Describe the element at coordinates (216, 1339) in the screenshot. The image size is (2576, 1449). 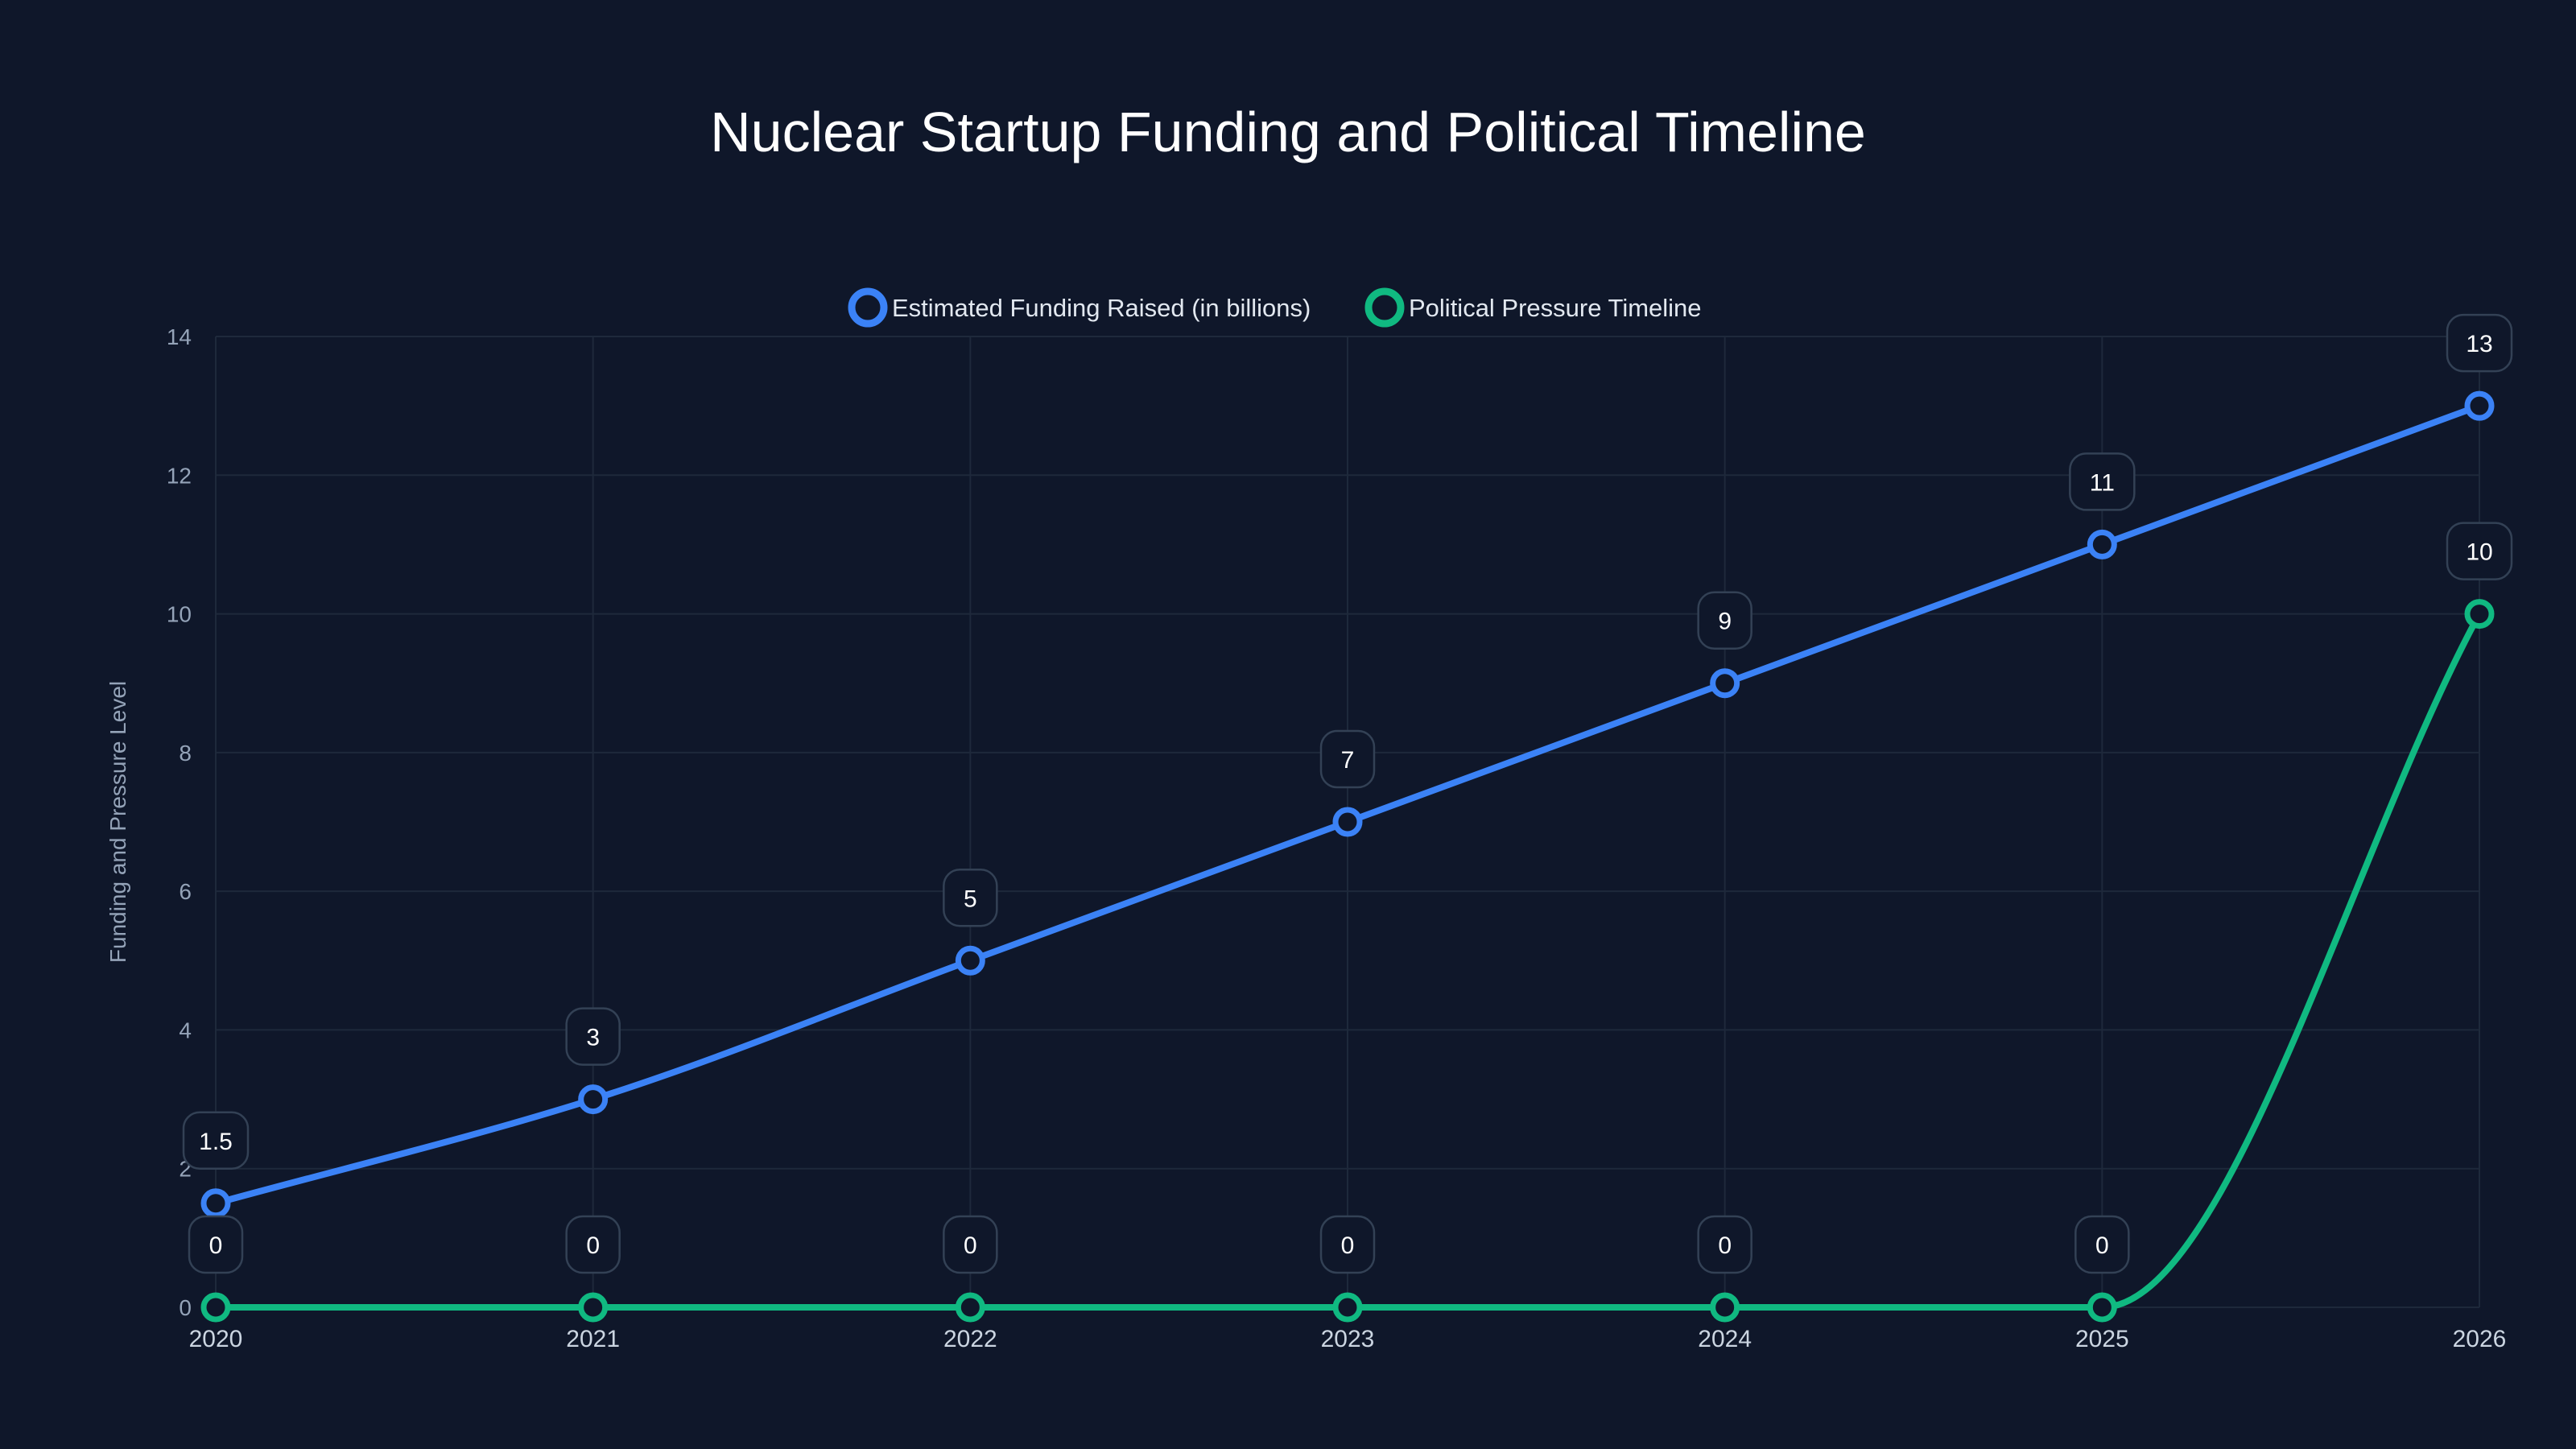
I see `x-tick-label: 2020` at that location.